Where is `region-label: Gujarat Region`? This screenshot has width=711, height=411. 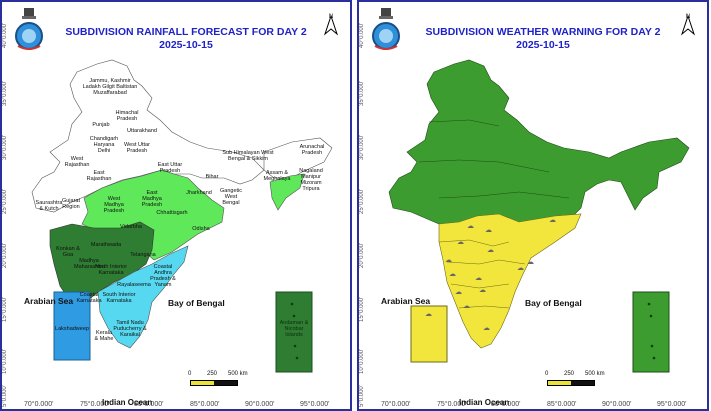
region-label: Gujarat Region is located at coordinates (71, 204).